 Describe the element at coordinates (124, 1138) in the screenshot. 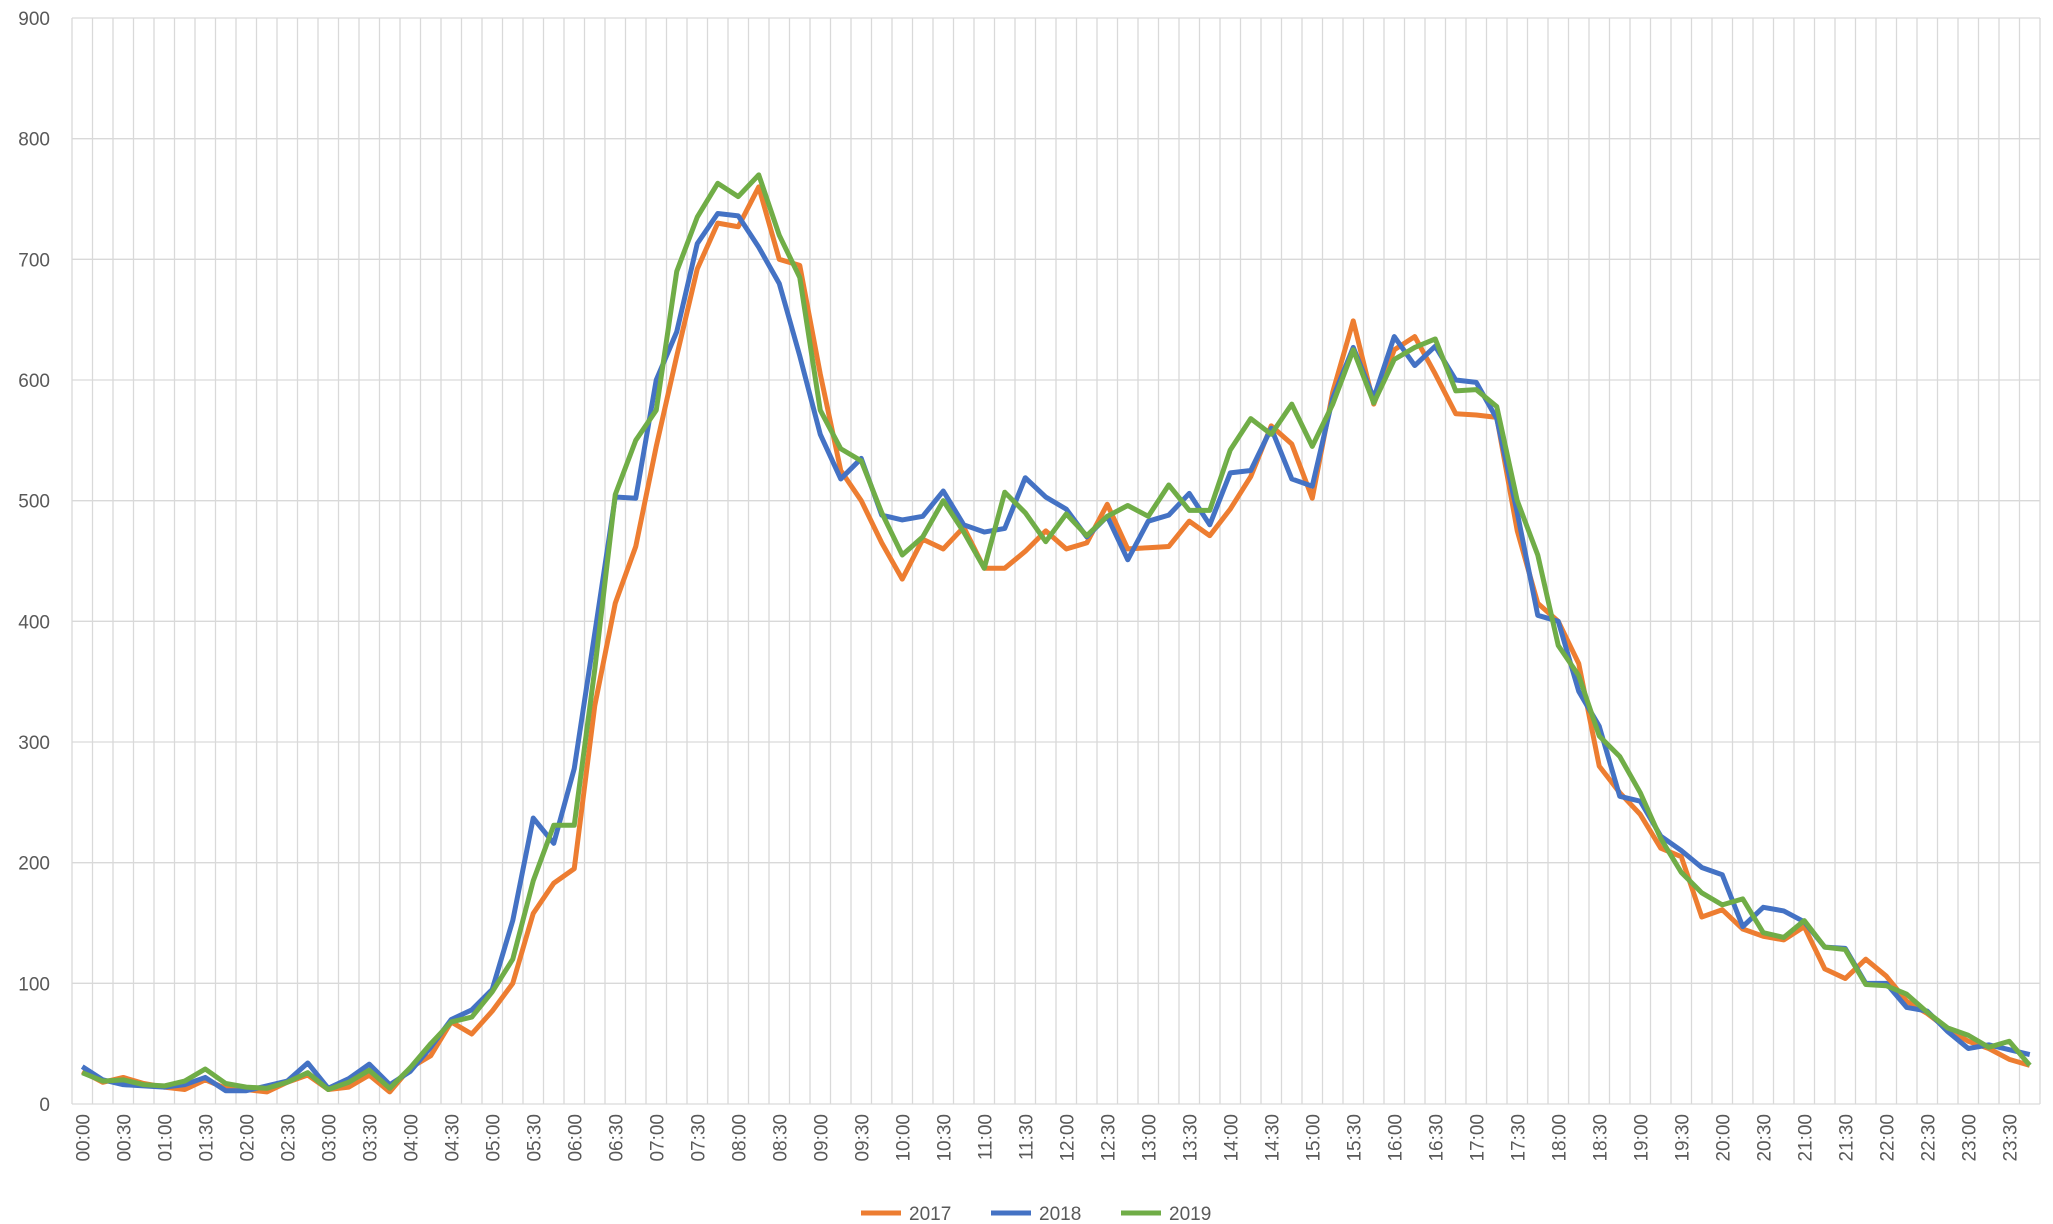

I see `x-tick-label: 00:30` at that location.